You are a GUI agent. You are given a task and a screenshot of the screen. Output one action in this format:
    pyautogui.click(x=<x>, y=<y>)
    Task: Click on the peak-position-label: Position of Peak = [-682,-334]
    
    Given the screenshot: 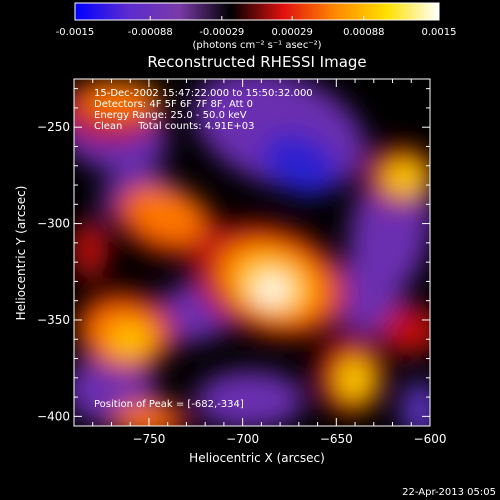 What is the action you would take?
    pyautogui.click(x=169, y=404)
    